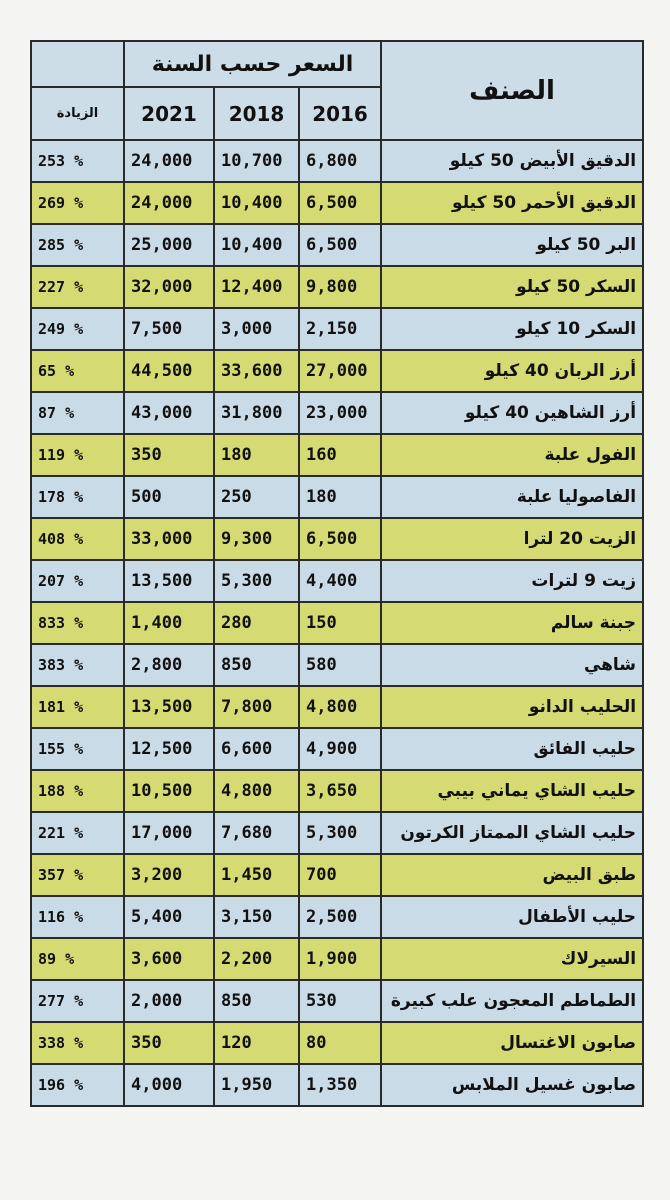 Image resolution: width=670 pixels, height=1200 pixels. What do you see at coordinates (512, 875) in the screenshot?
I see `item: طبق البيض` at bounding box center [512, 875].